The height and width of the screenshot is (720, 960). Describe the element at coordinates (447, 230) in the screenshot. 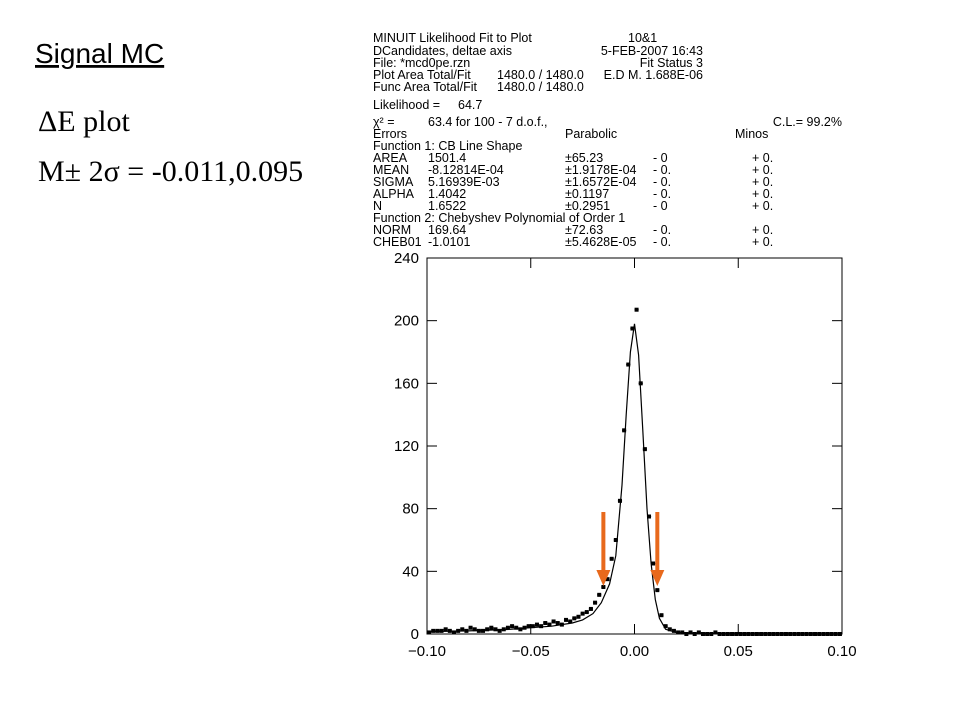

I see `stats-text: 169.64` at that location.